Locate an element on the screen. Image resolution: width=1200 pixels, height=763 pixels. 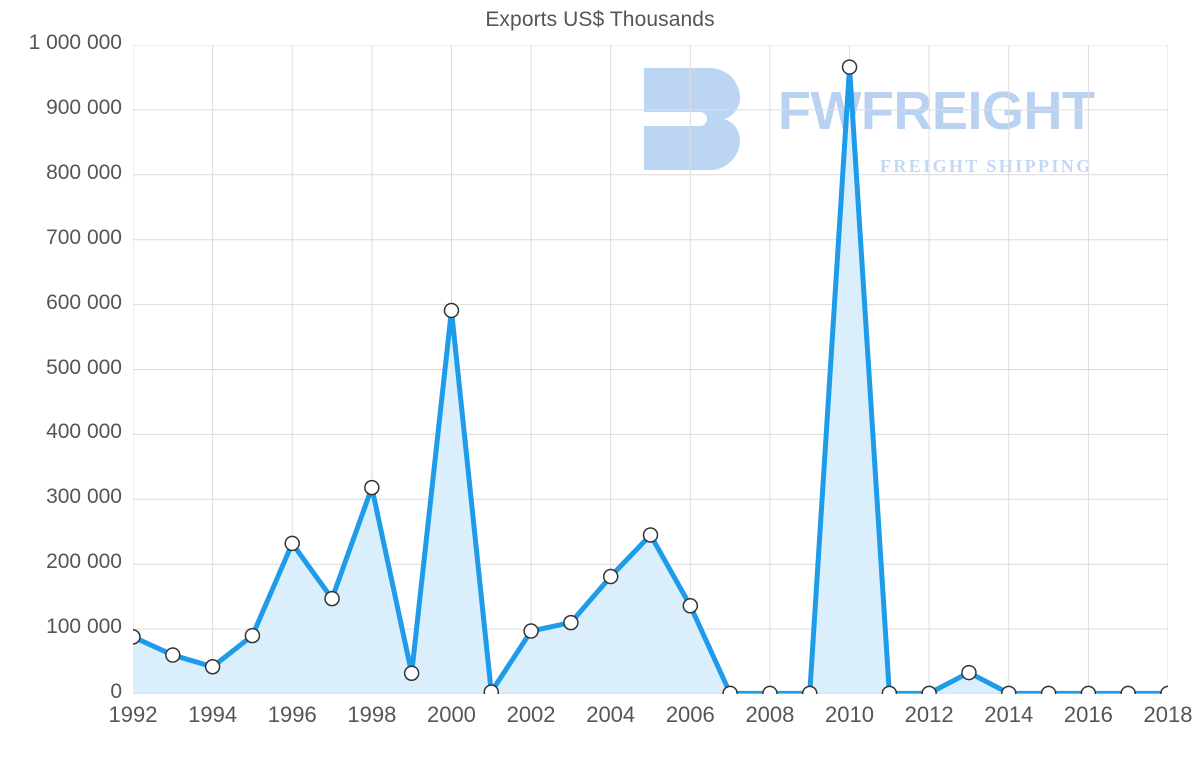
y-axis-tick-label: 700 000 is located at coordinates (84, 237).